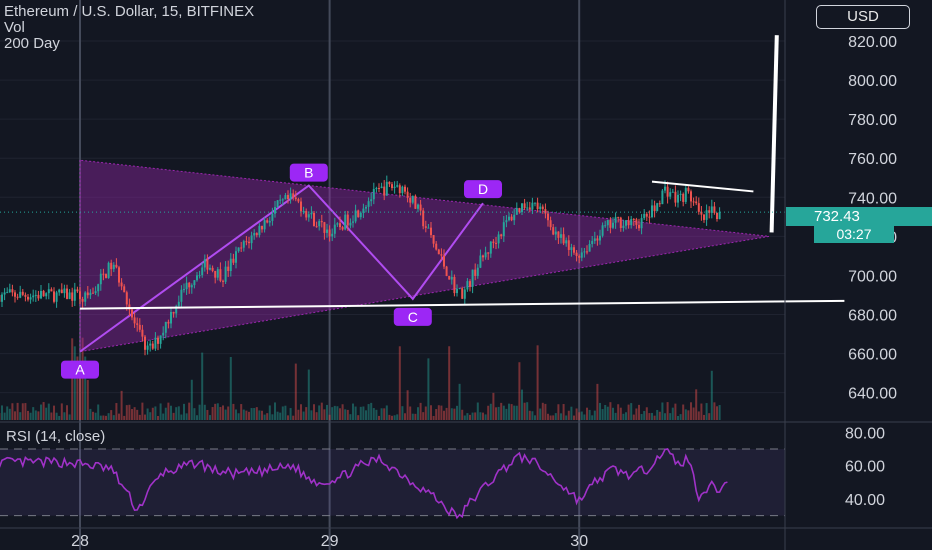  I want to click on time-tick-label: 30, so click(579, 541).